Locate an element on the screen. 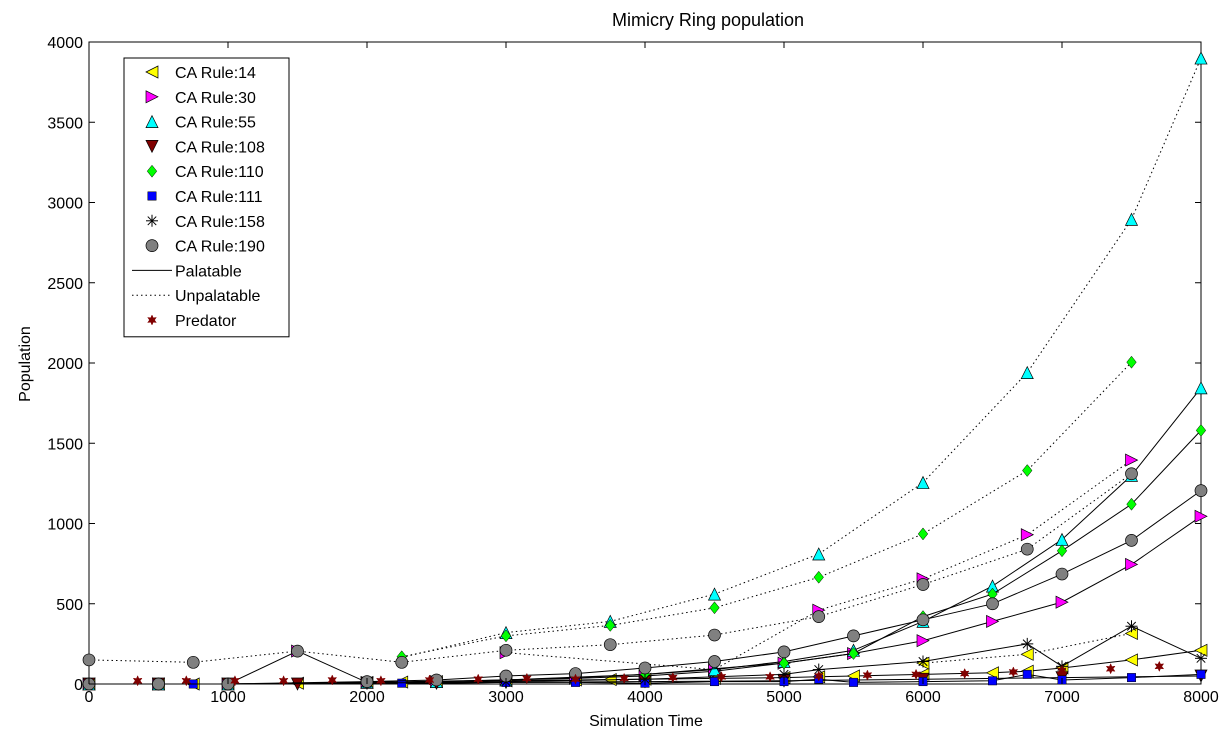  x-tick-label: 0 is located at coordinates (89, 697).